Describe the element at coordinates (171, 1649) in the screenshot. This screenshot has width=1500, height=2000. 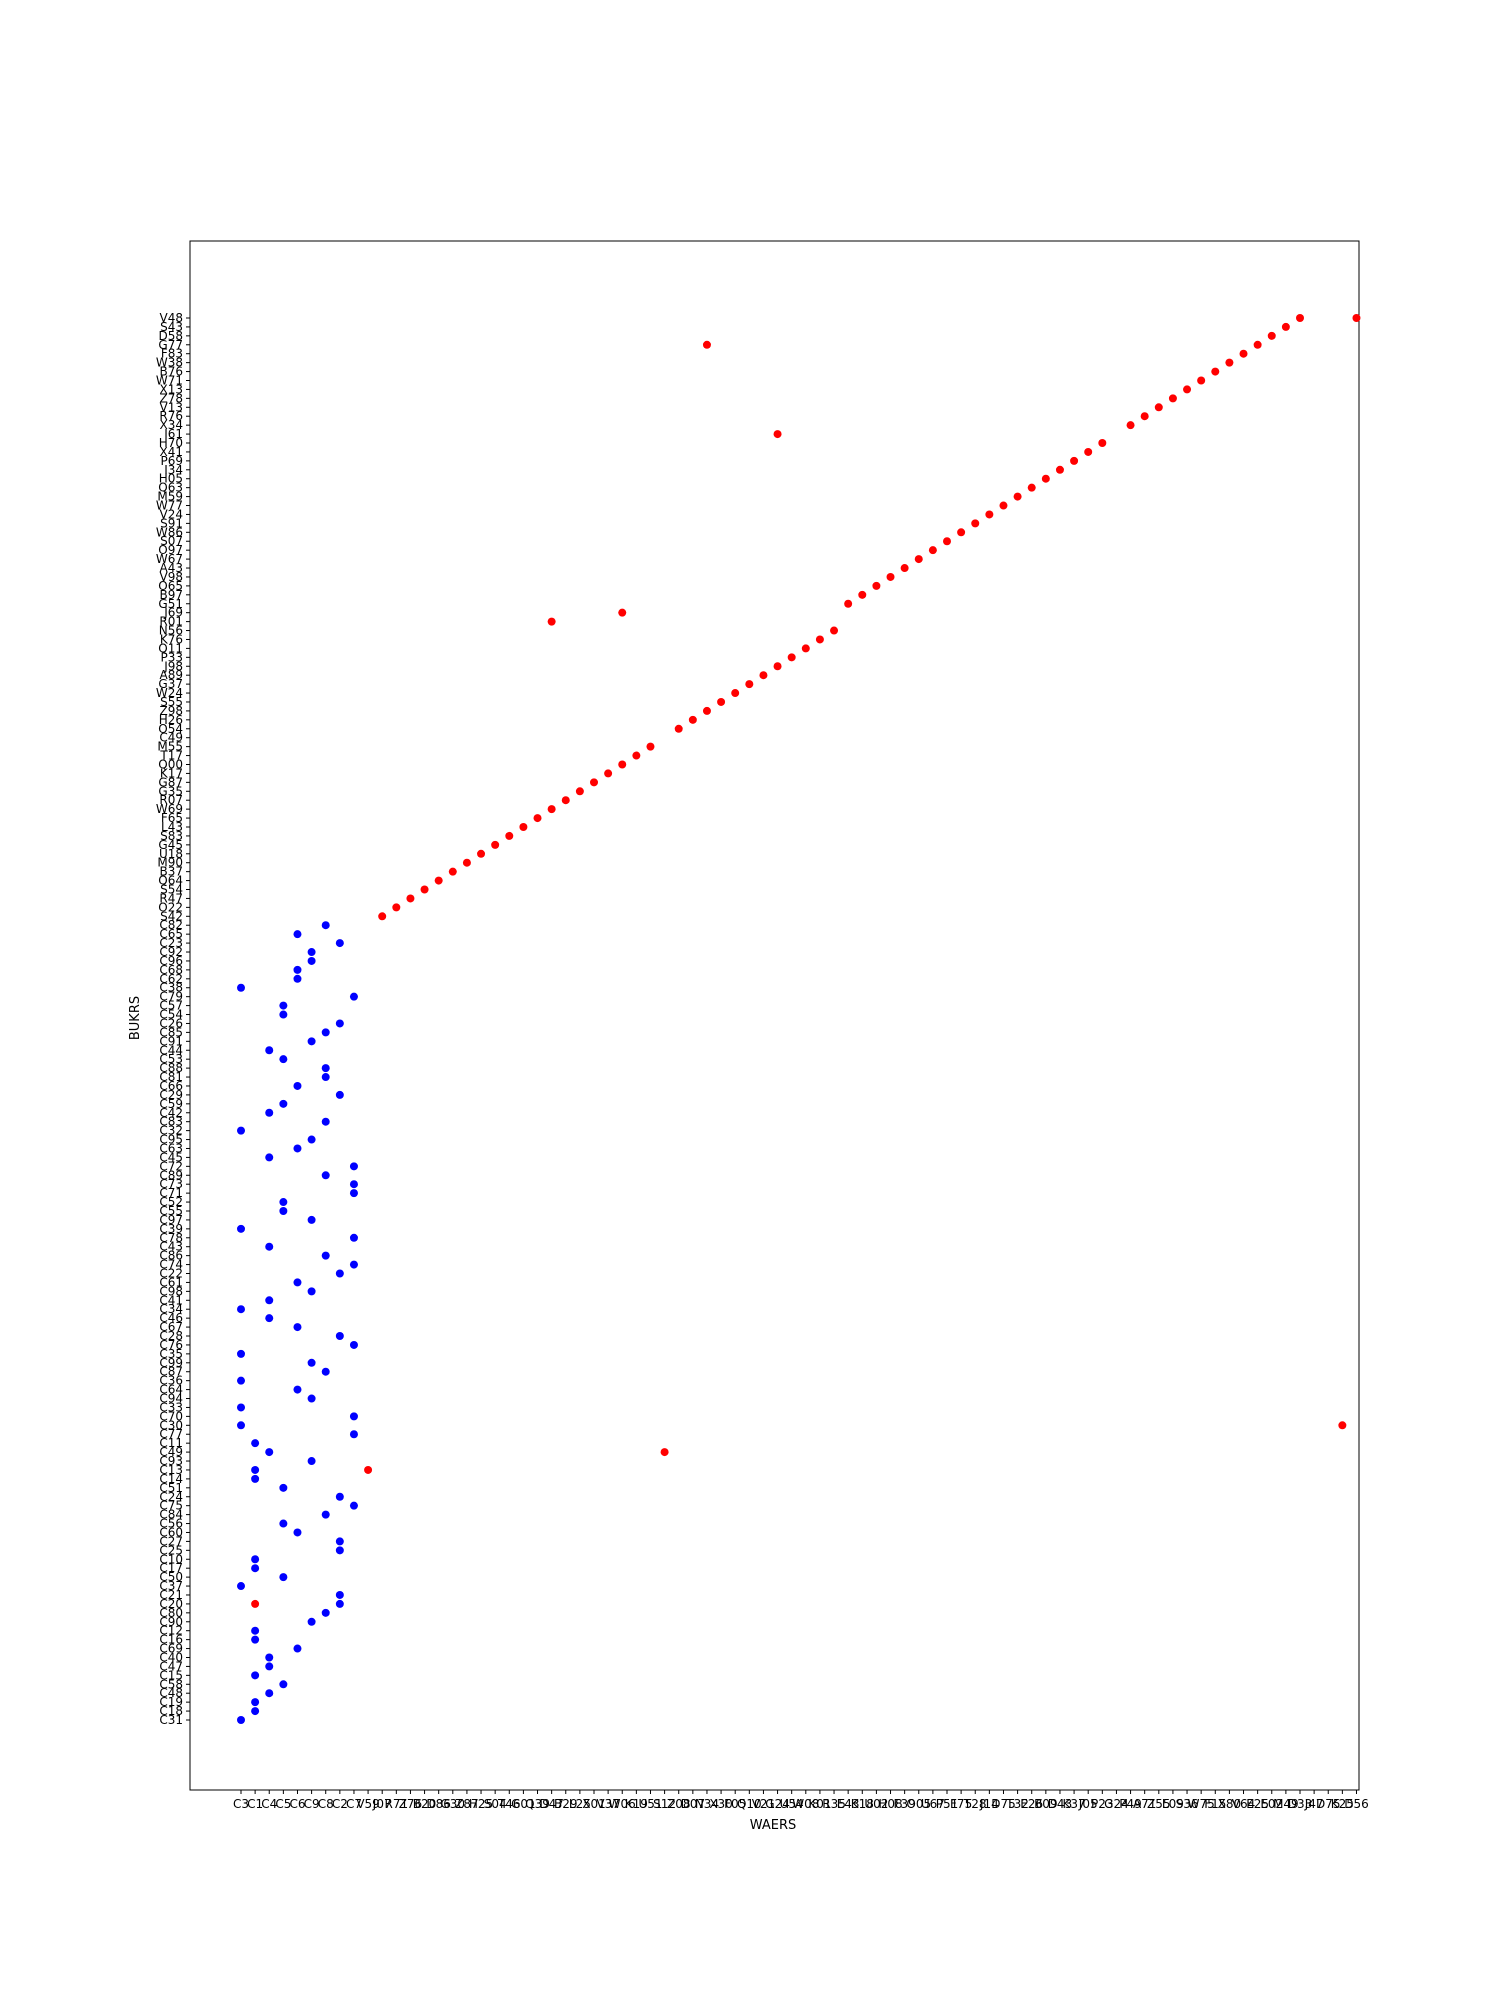
I see `y-tick-label: C69` at that location.